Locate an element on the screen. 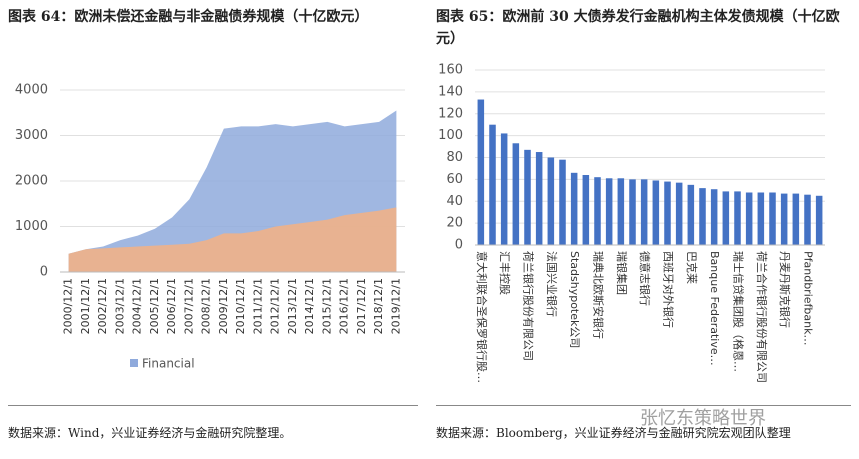 The height and width of the screenshot is (459, 859). y-tick-label: 4000 is located at coordinates (31, 90).